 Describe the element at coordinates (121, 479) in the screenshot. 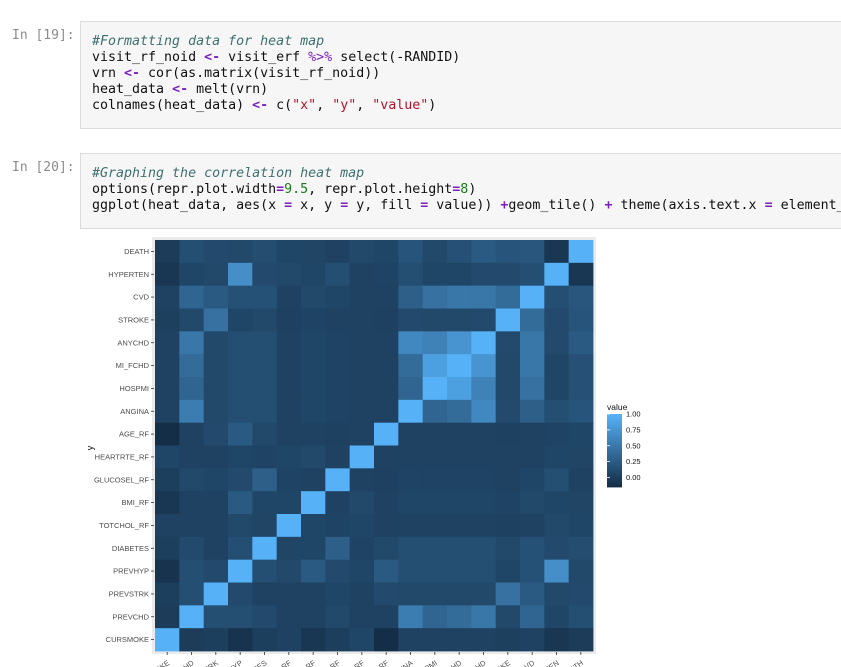

I see `y-tick-label: GLUCOSEL_RF` at that location.